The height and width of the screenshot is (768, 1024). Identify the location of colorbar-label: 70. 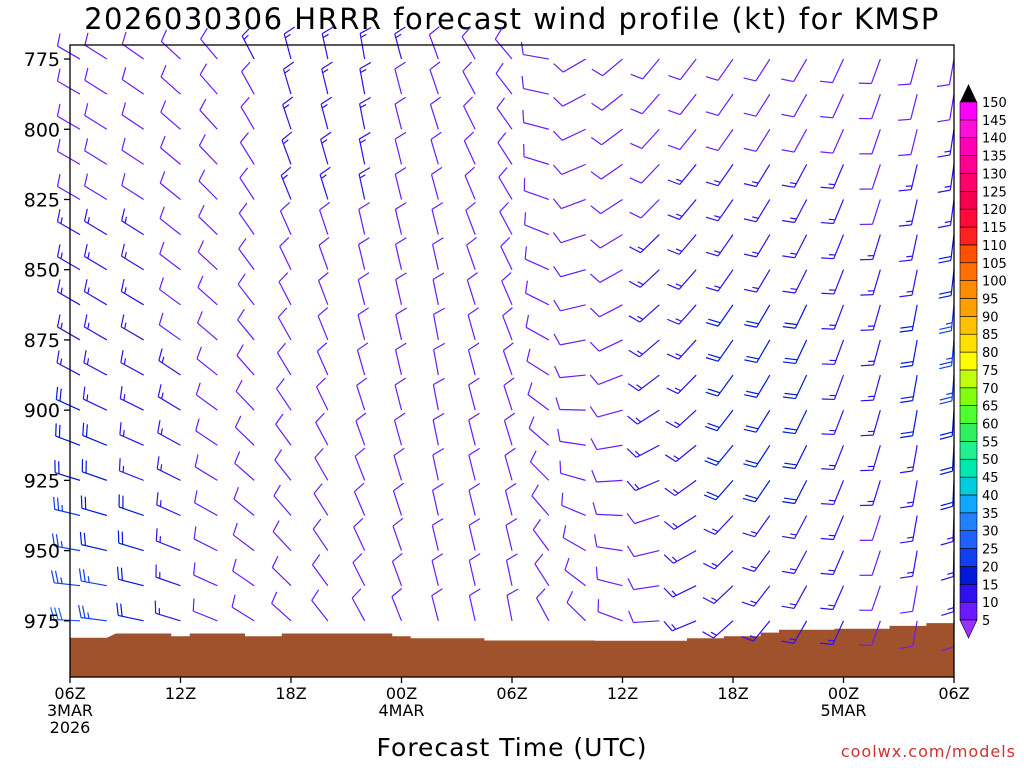
(990, 389).